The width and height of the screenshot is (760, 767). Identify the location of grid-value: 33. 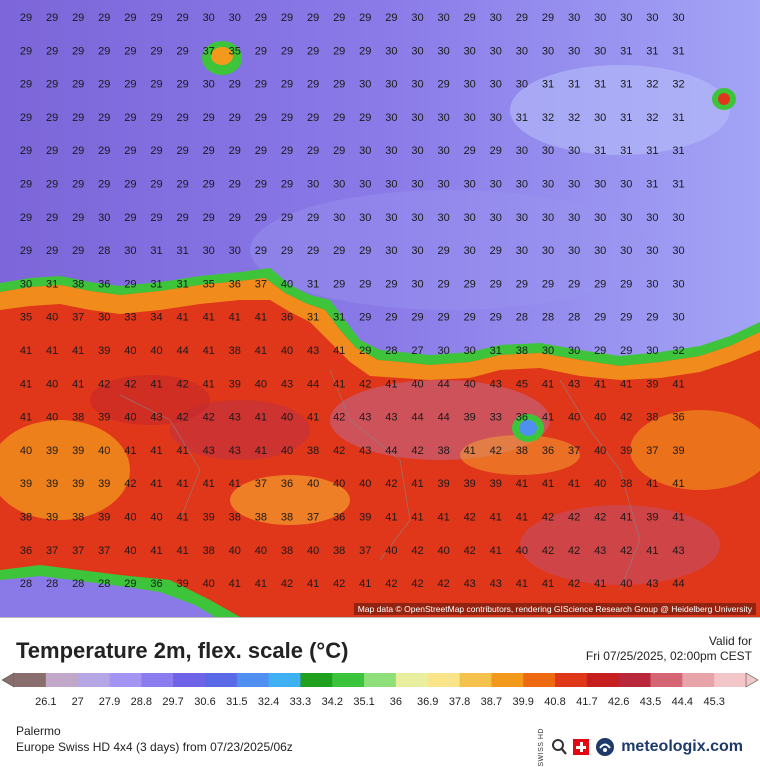
(496, 418).